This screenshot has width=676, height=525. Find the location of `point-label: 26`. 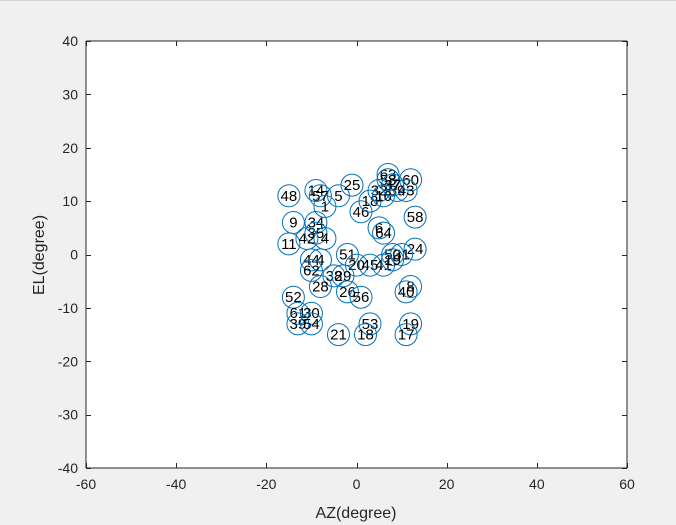

point-label: 26 is located at coordinates (347, 292).